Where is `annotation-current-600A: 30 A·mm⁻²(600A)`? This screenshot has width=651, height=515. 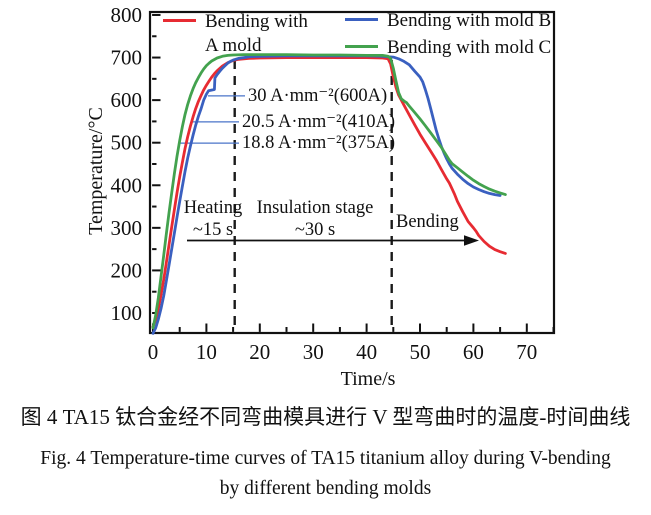
annotation-current-600A: 30 A·mm⁻²(600A) is located at coordinates (318, 95).